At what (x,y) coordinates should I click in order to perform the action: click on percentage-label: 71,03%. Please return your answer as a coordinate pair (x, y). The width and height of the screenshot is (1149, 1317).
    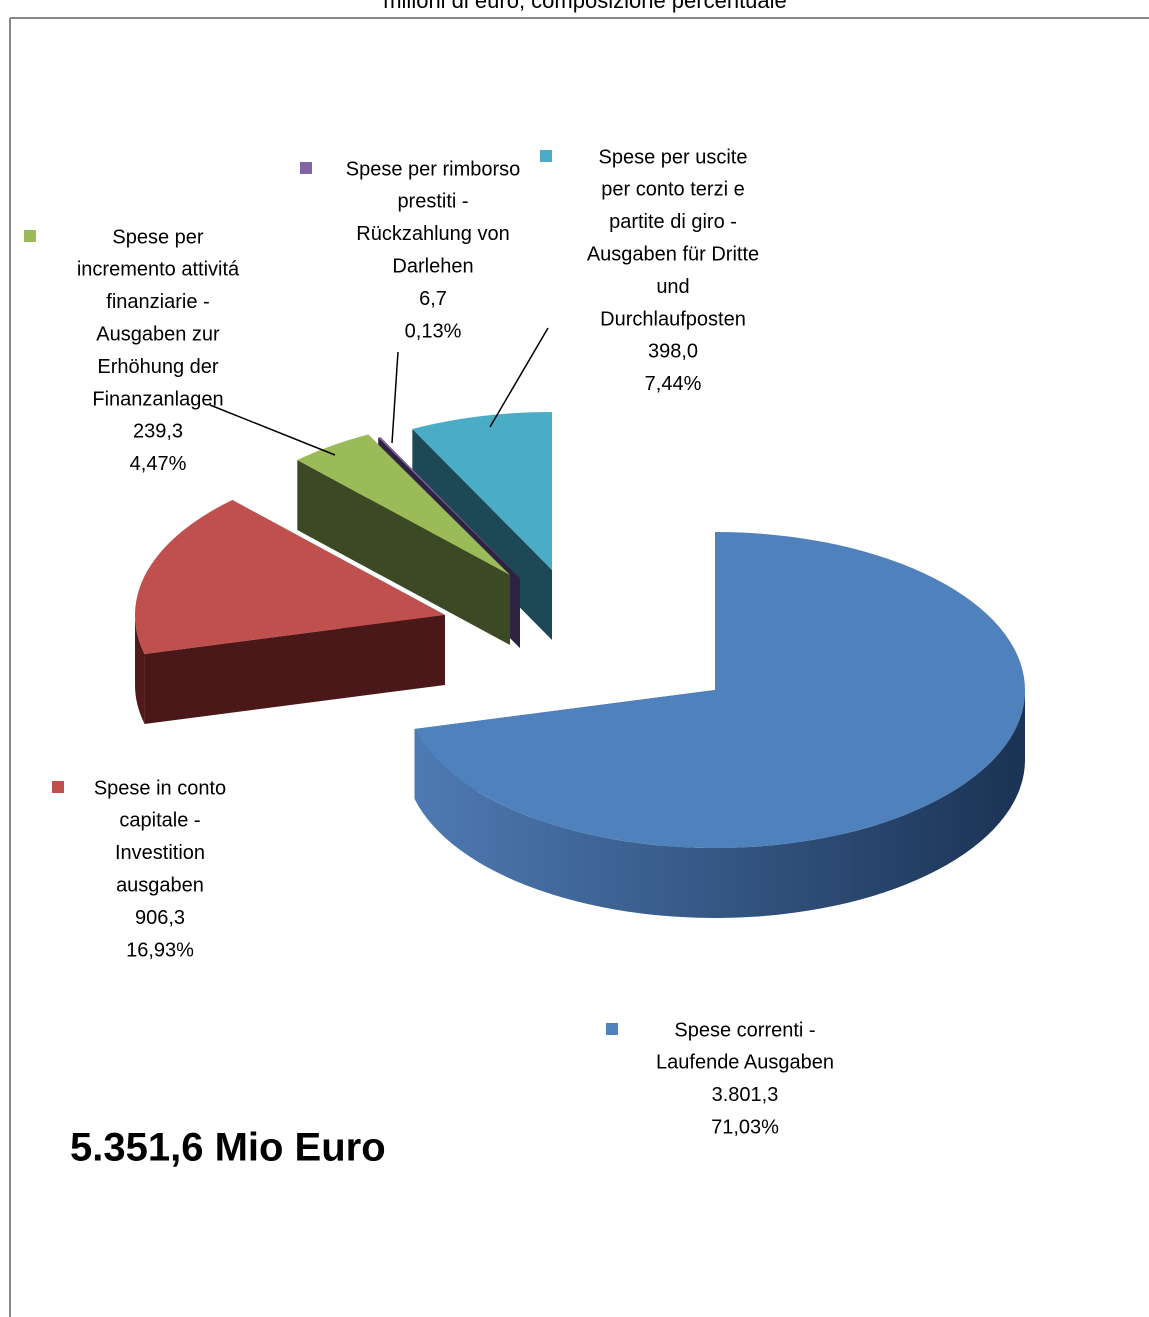
    Looking at the image, I should click on (745, 1127).